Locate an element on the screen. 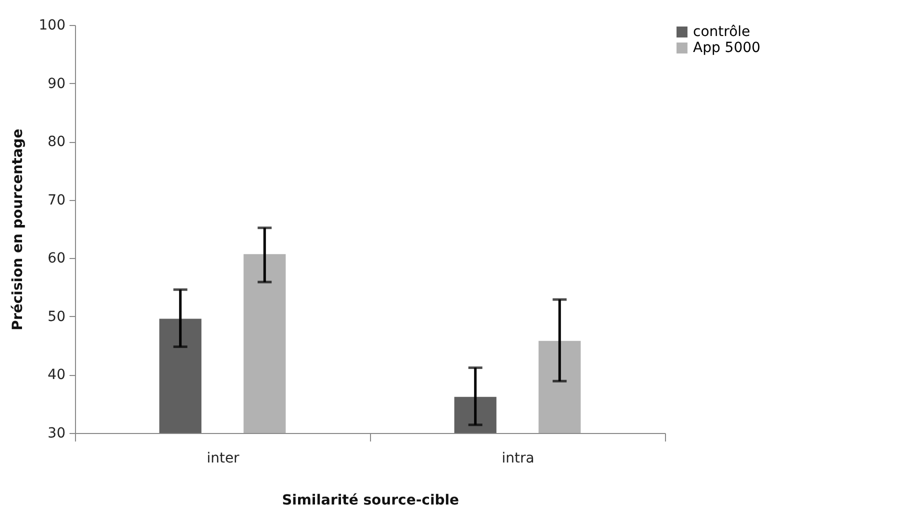 The height and width of the screenshot is (532, 908). x-tick-label: inter is located at coordinates (223, 458).